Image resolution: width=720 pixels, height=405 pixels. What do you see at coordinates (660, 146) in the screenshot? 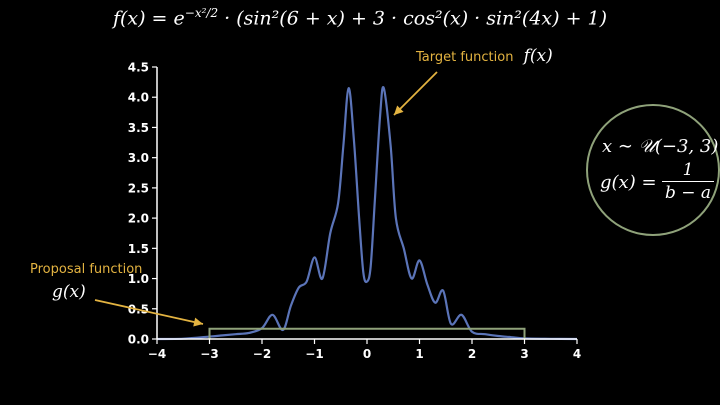
I see `uniform-distribution: x ∼ 𝒰(−3, 3)` at bounding box center [660, 146].